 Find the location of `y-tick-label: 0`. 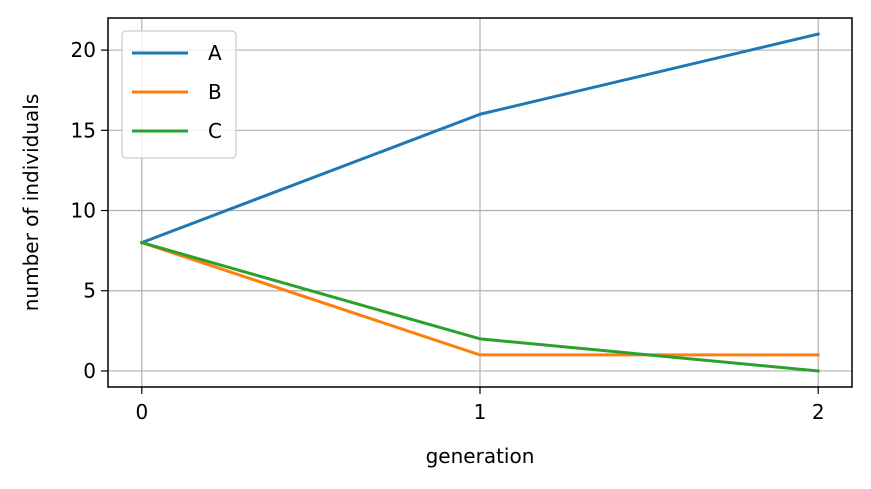

y-tick-label: 0 is located at coordinates (89, 371).